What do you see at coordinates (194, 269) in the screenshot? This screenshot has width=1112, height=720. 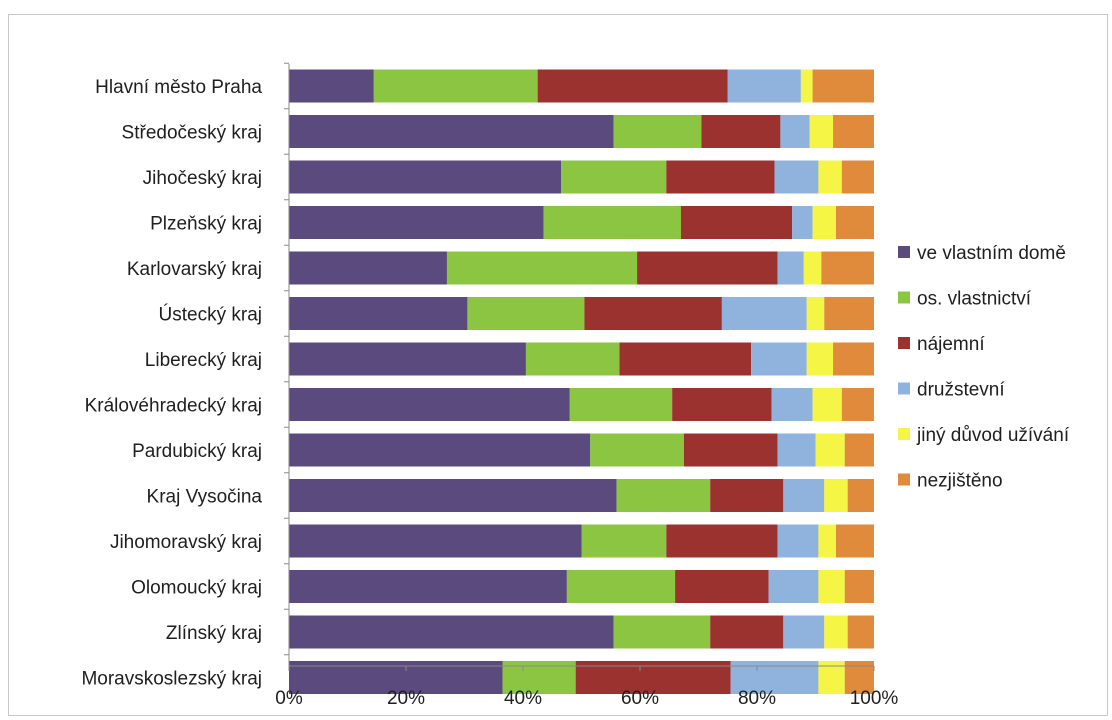 I see `category-label: Karlovarský kraj` at bounding box center [194, 269].